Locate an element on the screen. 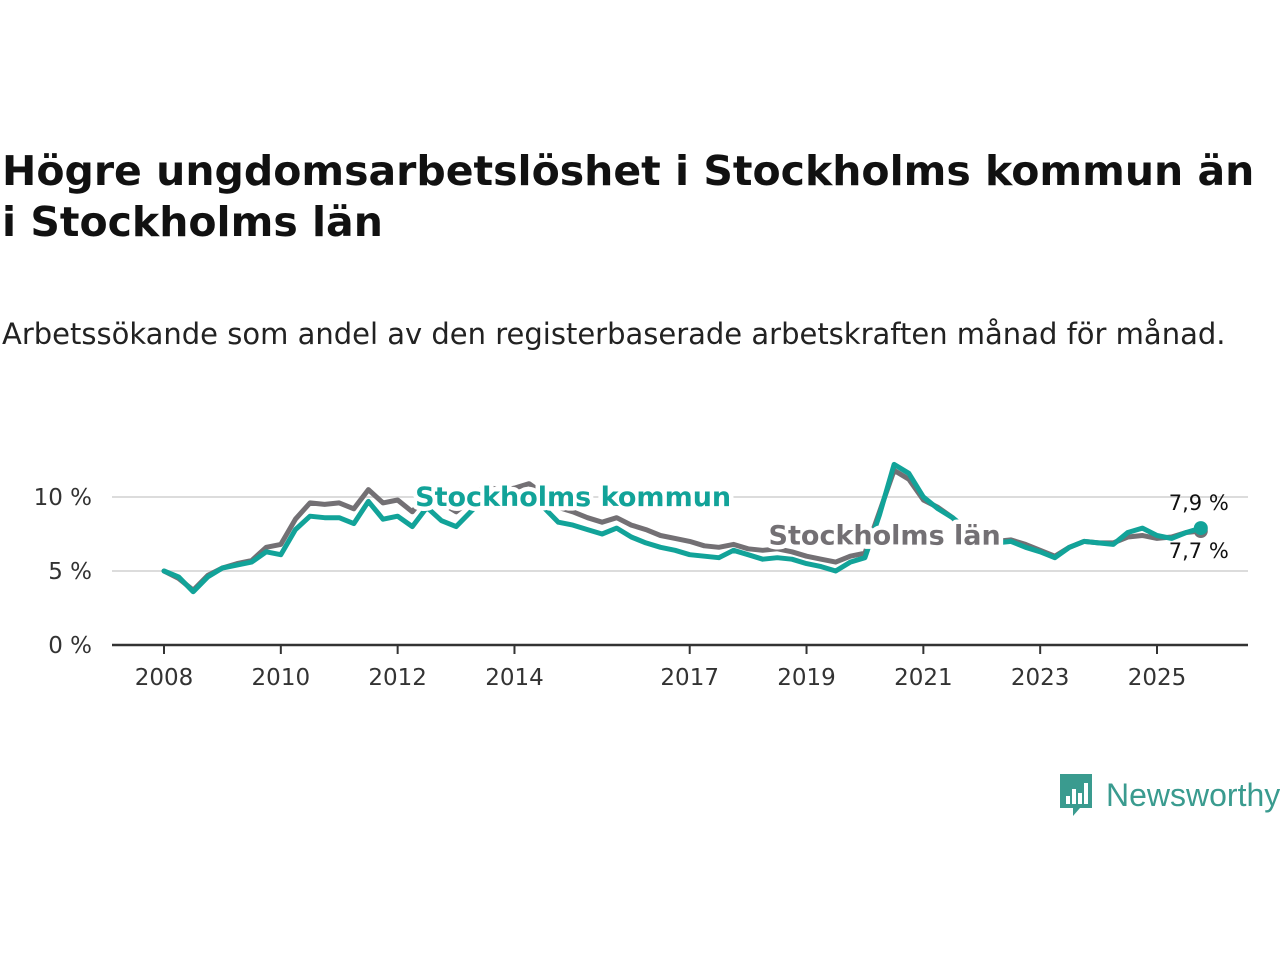  brand-name: Newsworthy is located at coordinates (1193, 794).